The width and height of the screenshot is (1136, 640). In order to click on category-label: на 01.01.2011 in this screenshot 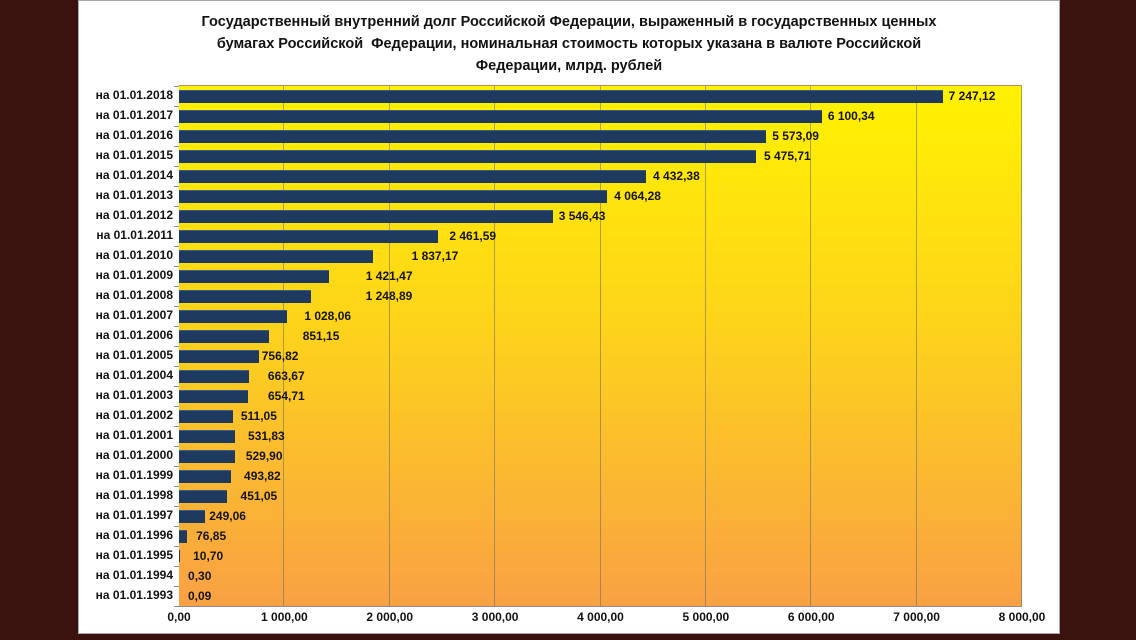, I will do `click(134, 235)`.